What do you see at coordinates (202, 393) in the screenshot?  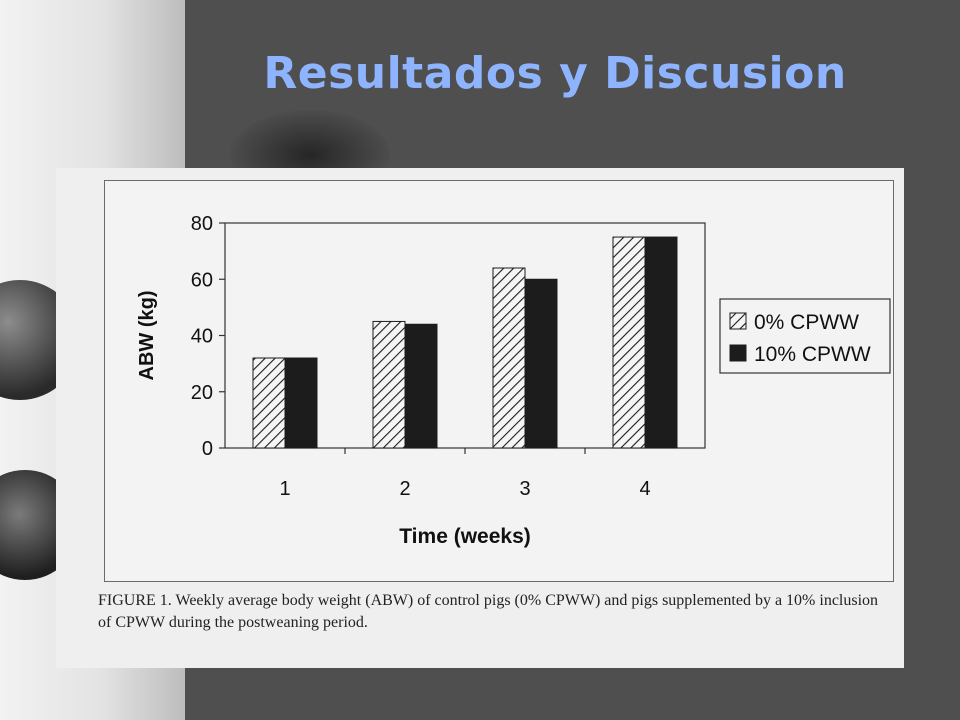 I see `y-tick-label: 20` at bounding box center [202, 393].